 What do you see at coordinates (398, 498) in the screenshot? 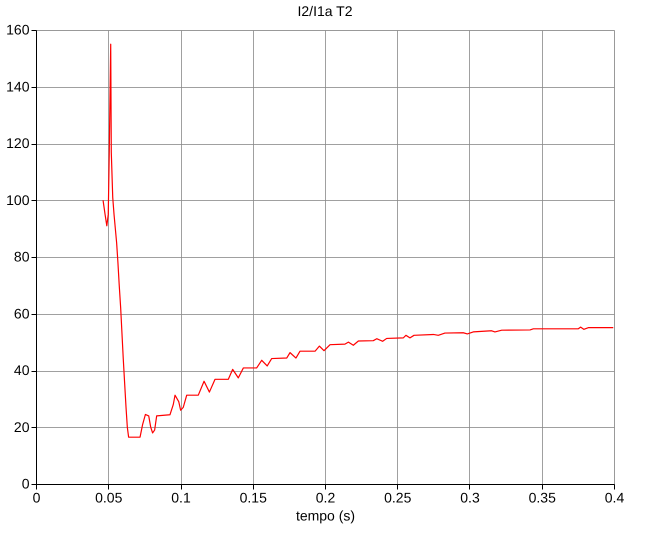
I see `x-tick-label: 0.25` at bounding box center [398, 498].